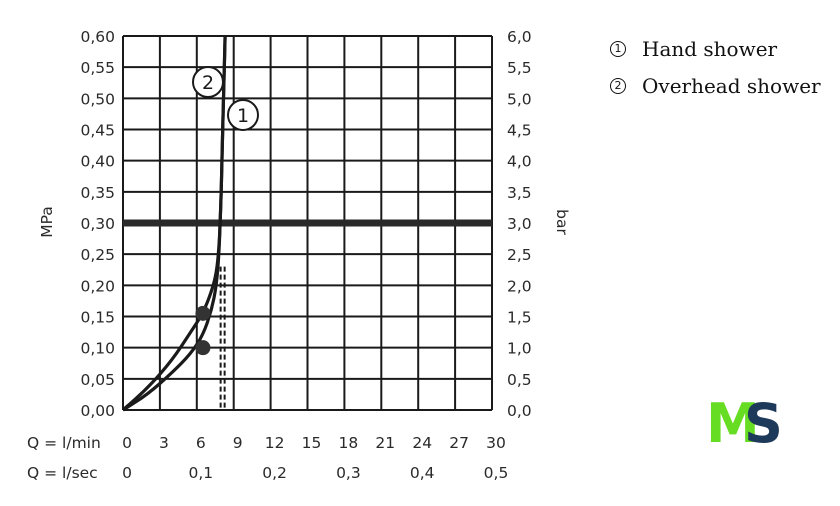 This screenshot has width=840, height=506. I want to click on y-tick-label-right: 6,0, so click(519, 37).